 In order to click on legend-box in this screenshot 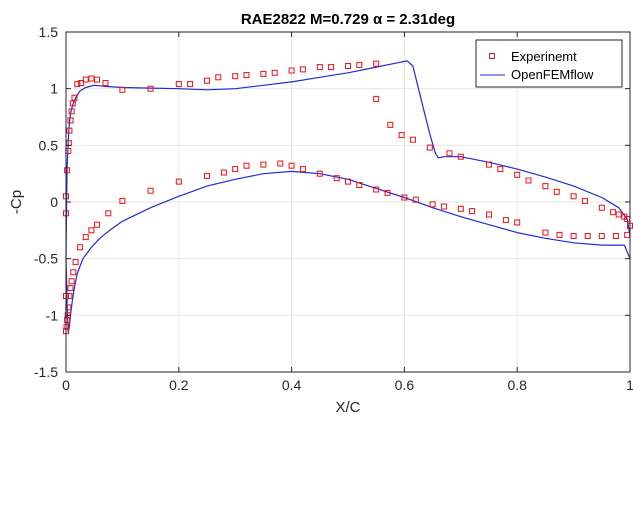, I will do `click(549, 63)`.